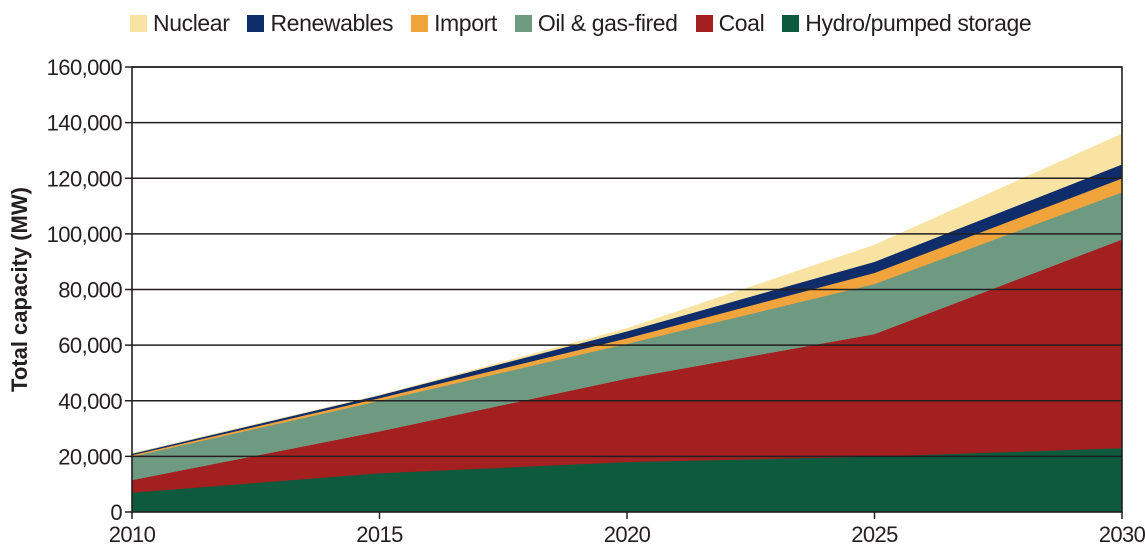 The width and height of the screenshot is (1145, 551). I want to click on legend-item-oil-gas-fired: Oil & gas-fired, so click(596, 23).